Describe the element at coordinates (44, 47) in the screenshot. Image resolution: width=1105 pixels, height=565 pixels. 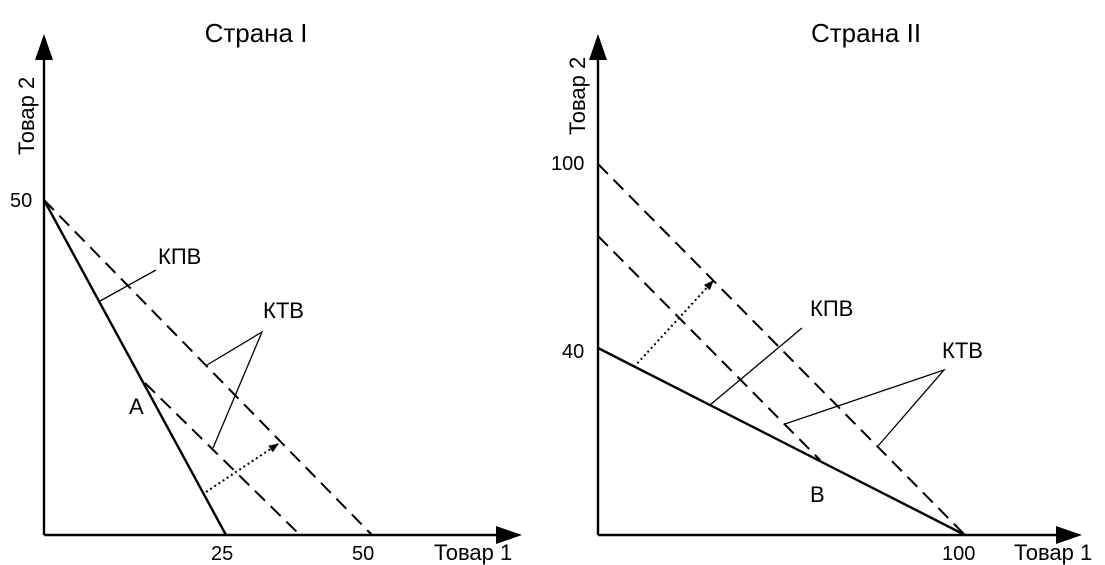
I see `panel-1-y-axis-arrow-icon` at that location.